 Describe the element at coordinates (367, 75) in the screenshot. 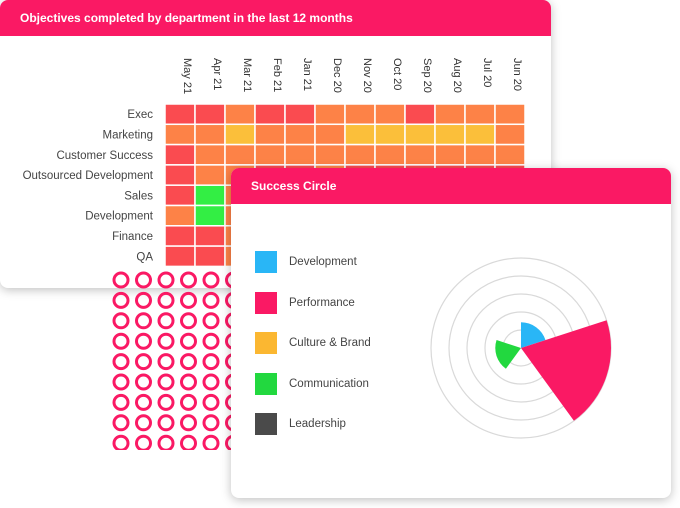

I see `x-tick-label: Nov 20` at that location.